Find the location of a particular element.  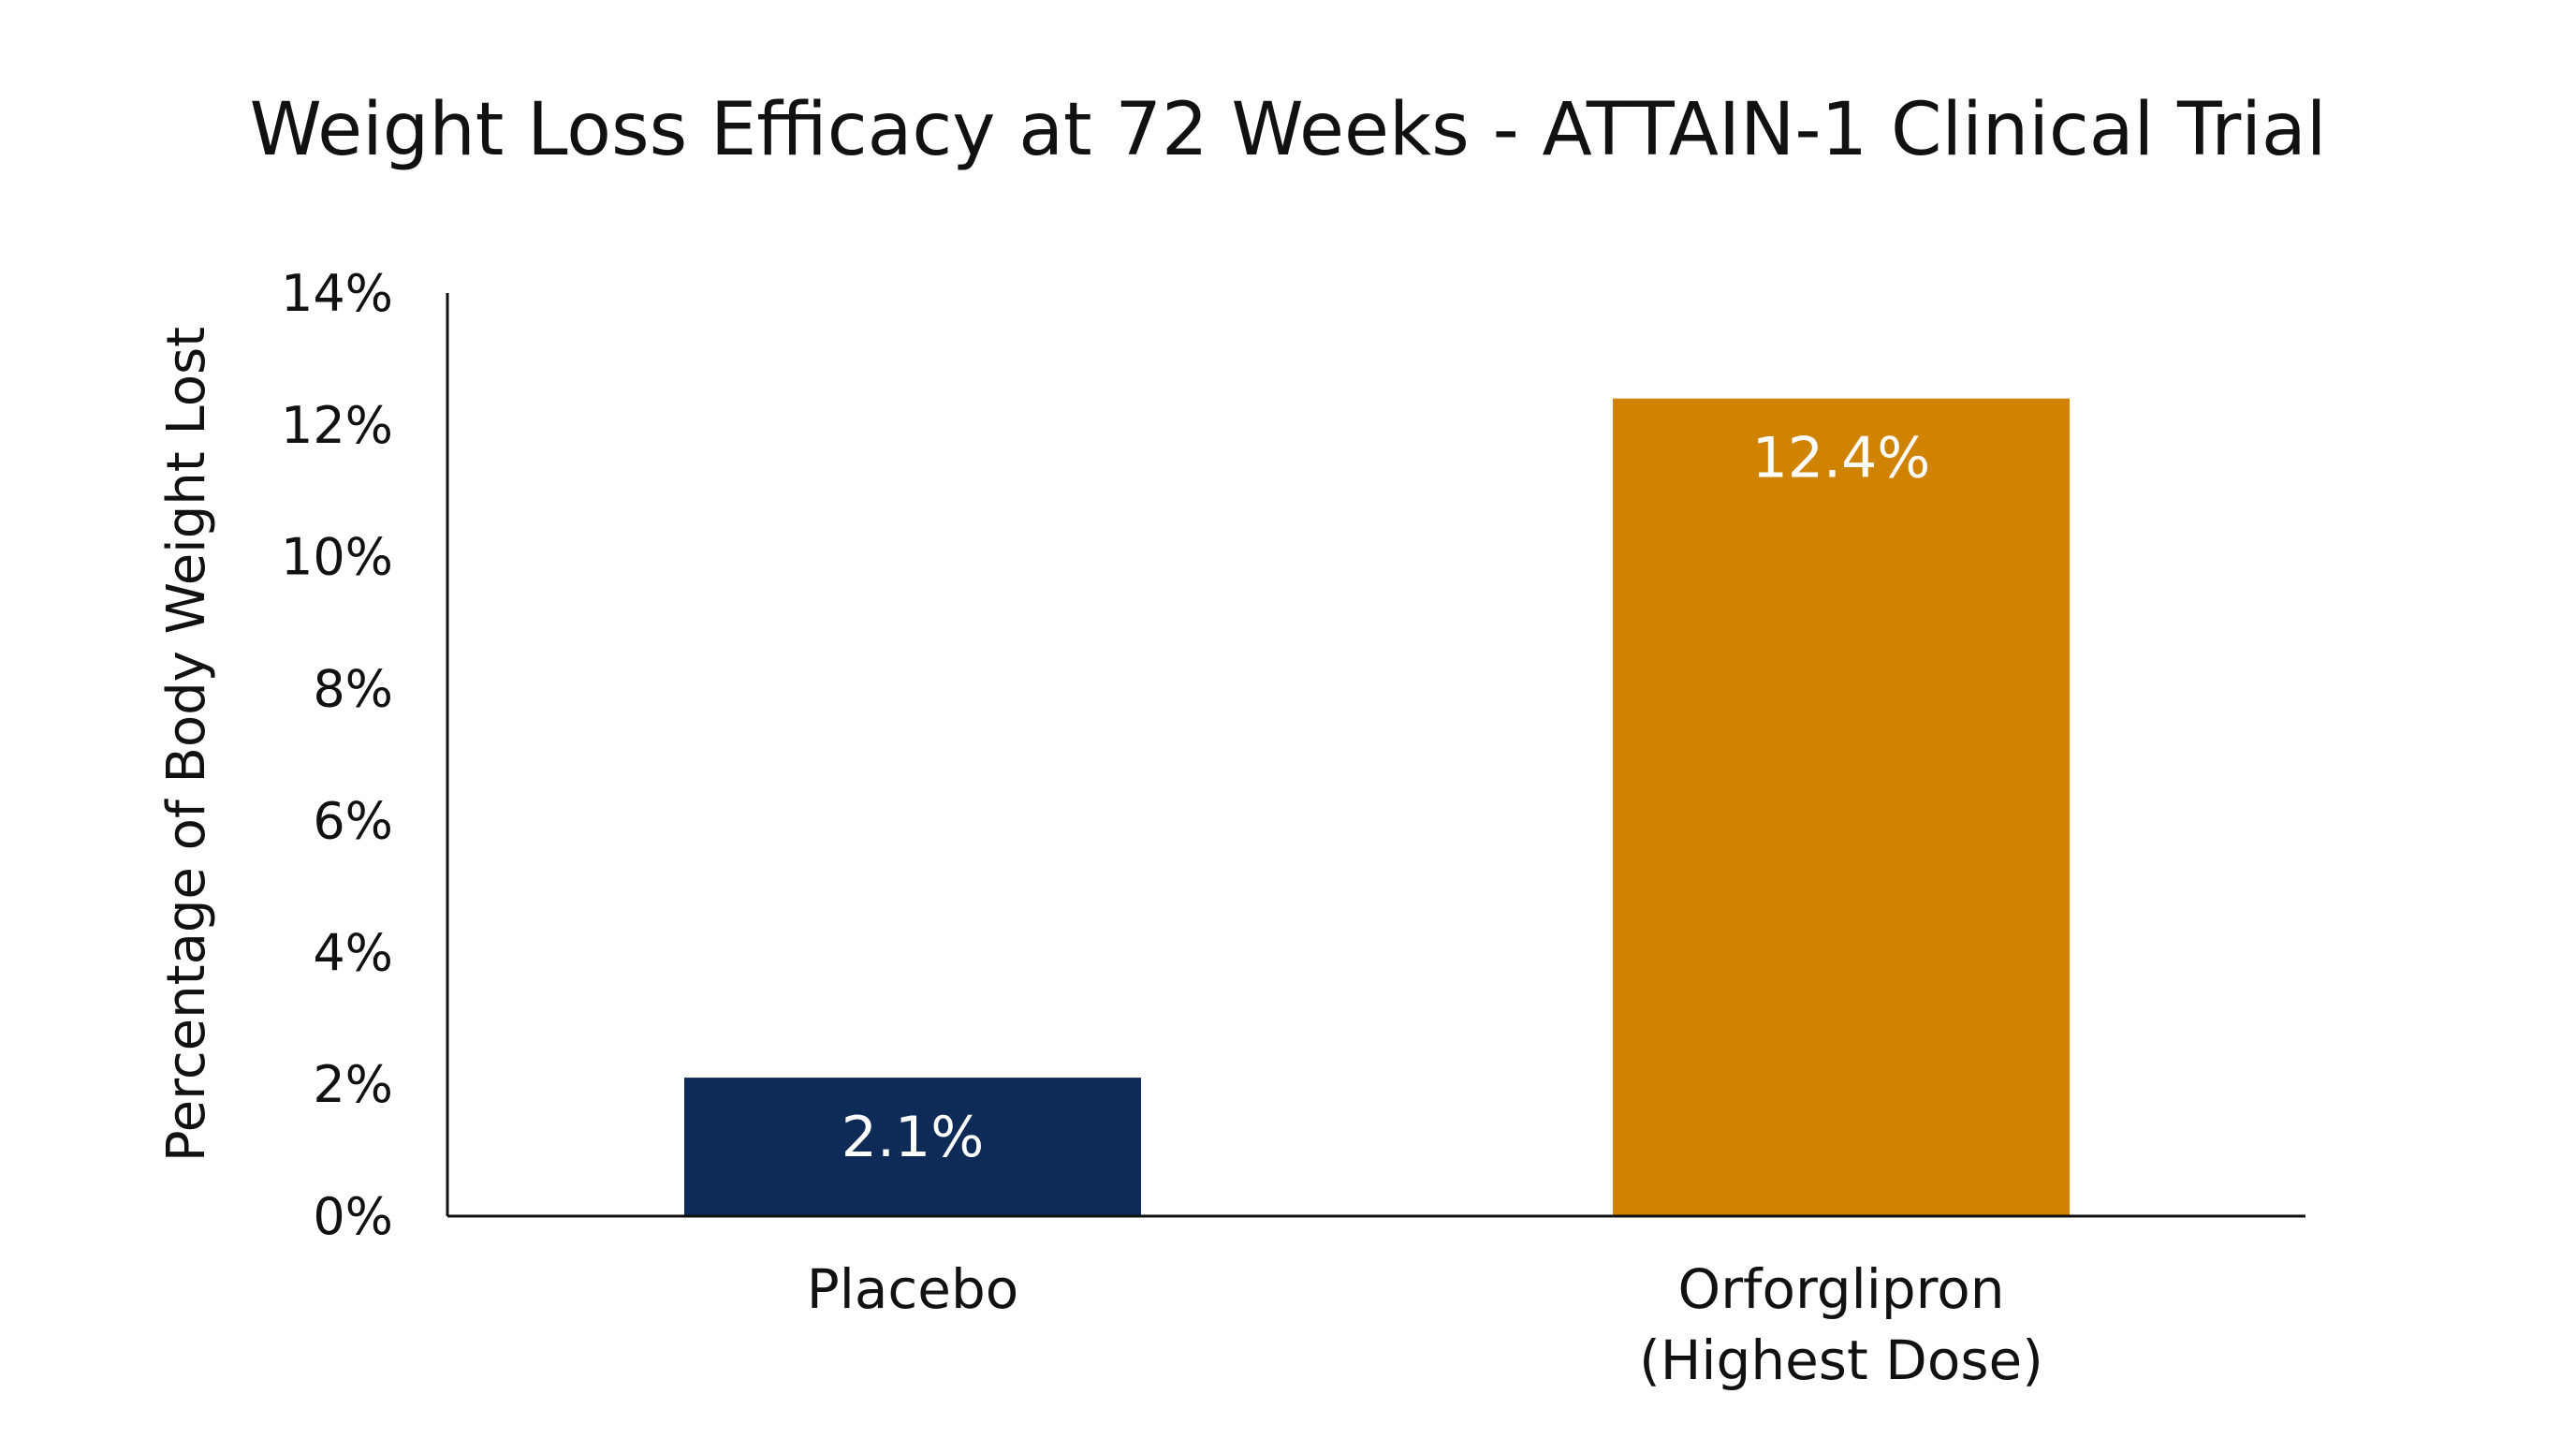

y-axis-ticks: 0% 2% 4% 6% 8% 10% 12% 14% is located at coordinates (337, 755).